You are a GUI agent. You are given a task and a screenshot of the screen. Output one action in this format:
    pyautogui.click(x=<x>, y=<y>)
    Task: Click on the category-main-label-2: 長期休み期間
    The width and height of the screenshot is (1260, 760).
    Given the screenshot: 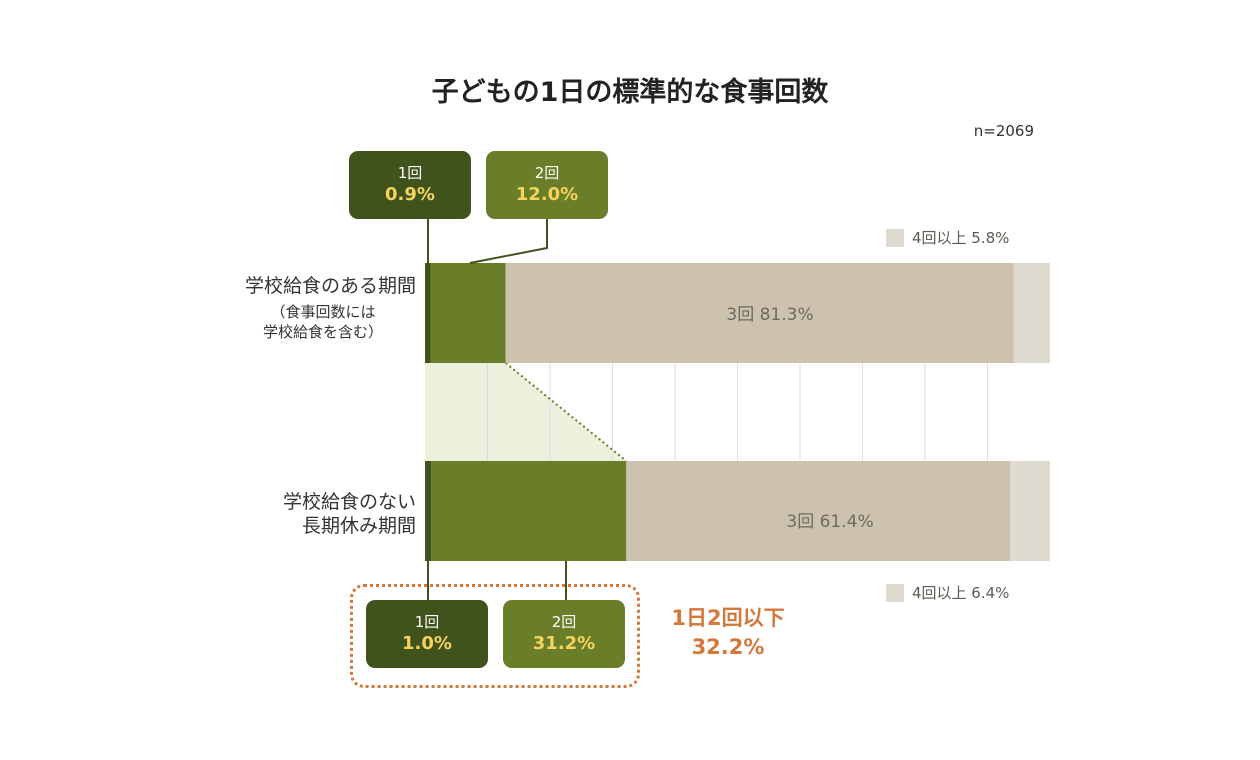 What is the action you would take?
    pyautogui.click(x=358, y=526)
    